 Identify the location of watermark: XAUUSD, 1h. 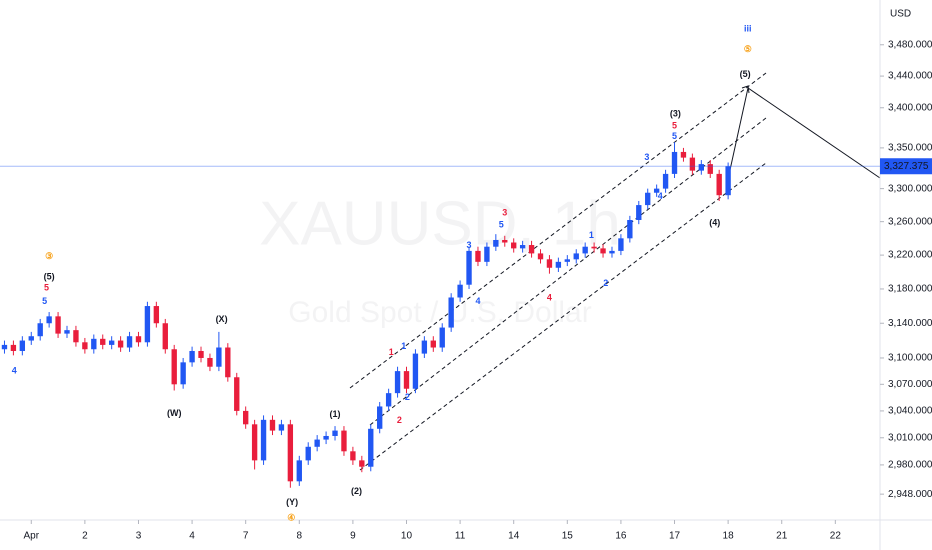
(440, 223).